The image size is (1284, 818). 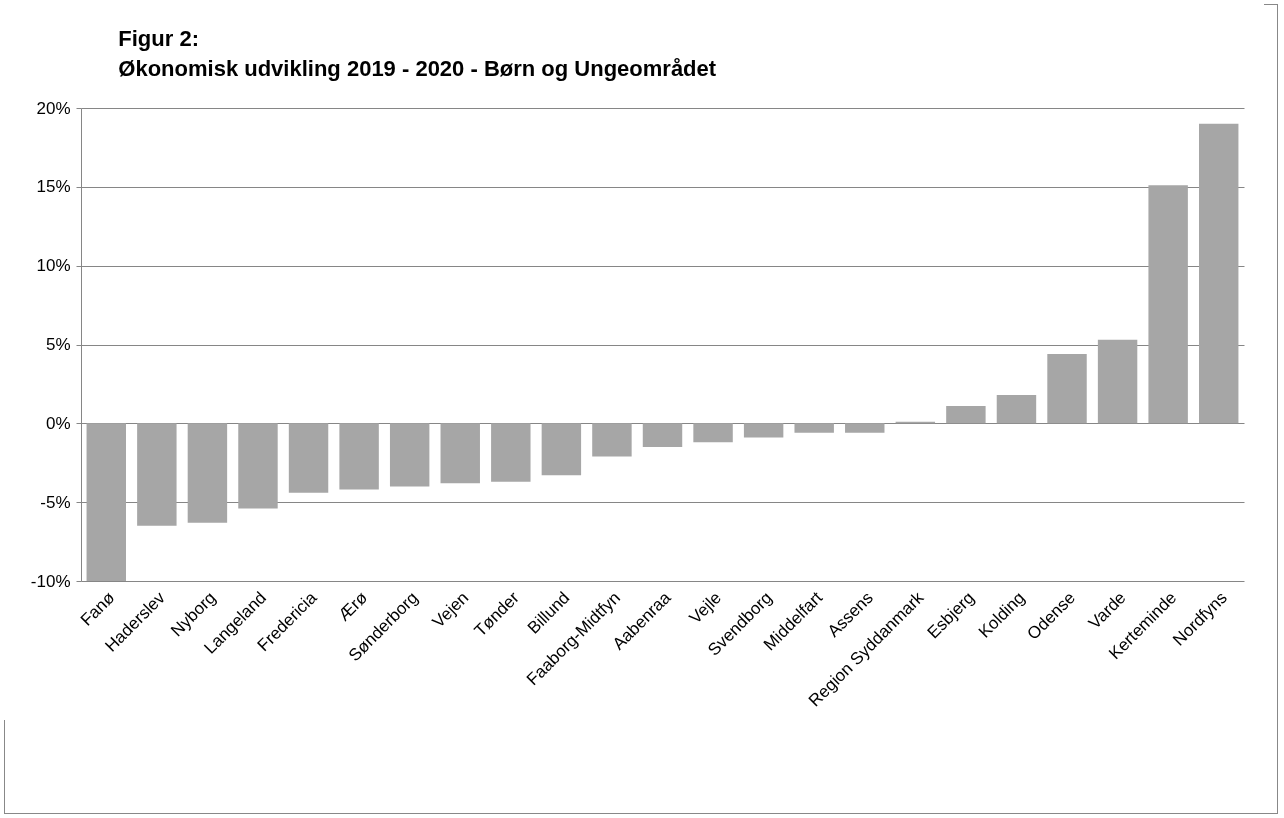 What do you see at coordinates (53, 266) in the screenshot?
I see `y-tick-label: 10%` at bounding box center [53, 266].